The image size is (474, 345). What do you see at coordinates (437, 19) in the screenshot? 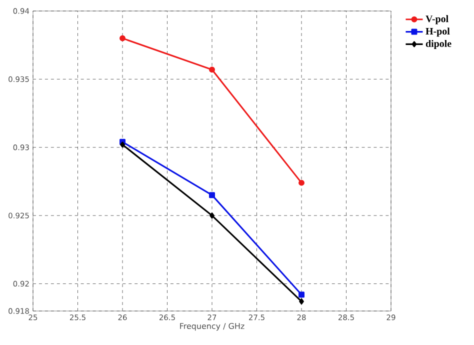
I see `legend-label: V-pol` at bounding box center [437, 19].